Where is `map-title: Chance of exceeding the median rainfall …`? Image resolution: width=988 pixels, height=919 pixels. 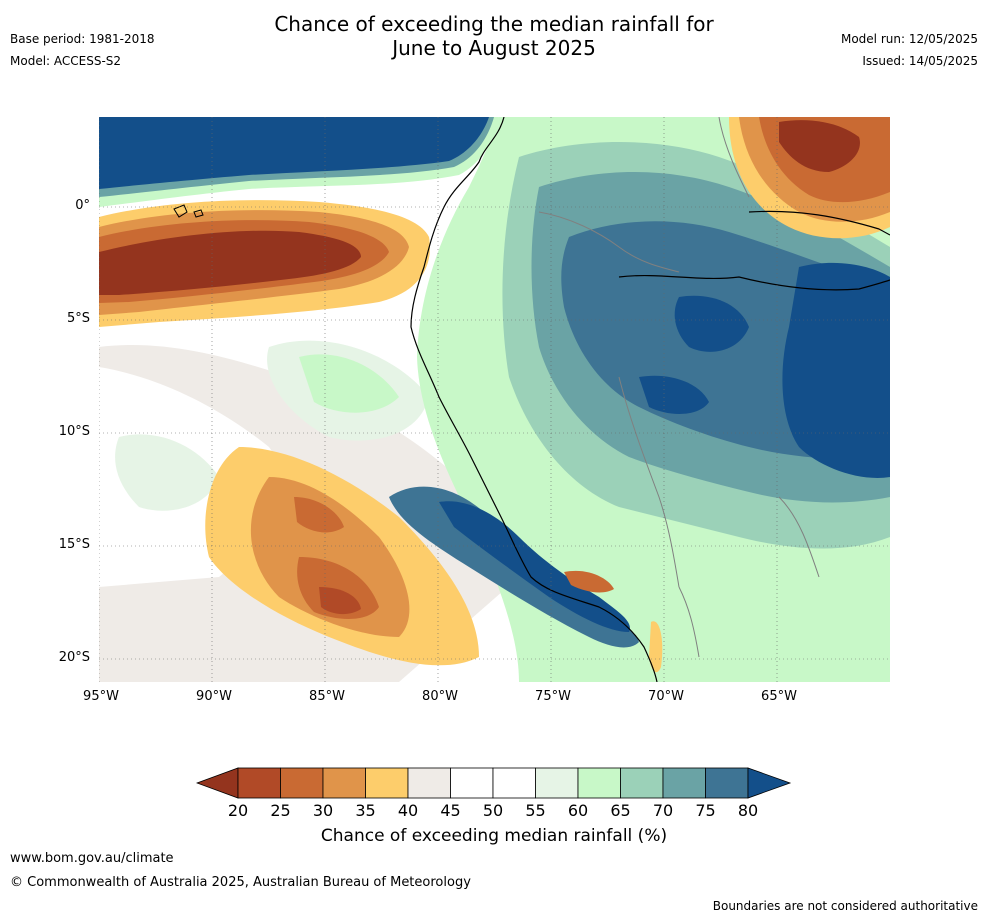
map-title: Chance of exceeding the median rainfall … is located at coordinates (494, 36).